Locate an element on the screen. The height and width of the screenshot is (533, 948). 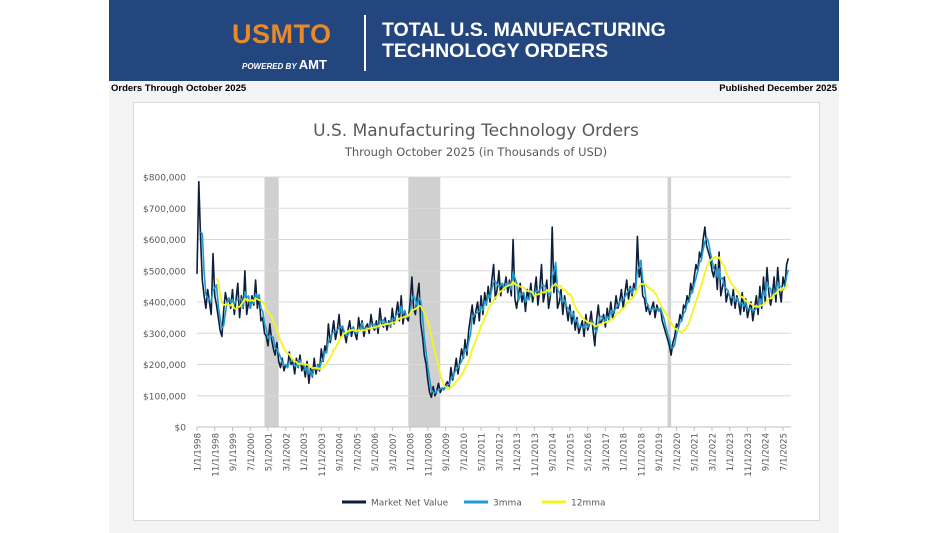
y-tick-label: $200,000 is located at coordinates (164, 366).